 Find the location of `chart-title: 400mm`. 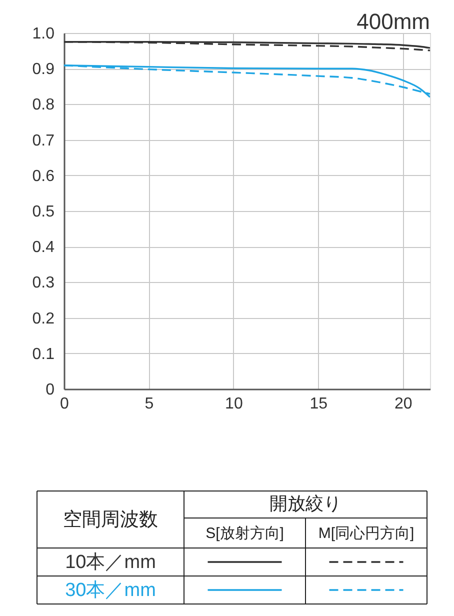

chart-title: 400mm is located at coordinates (393, 21).